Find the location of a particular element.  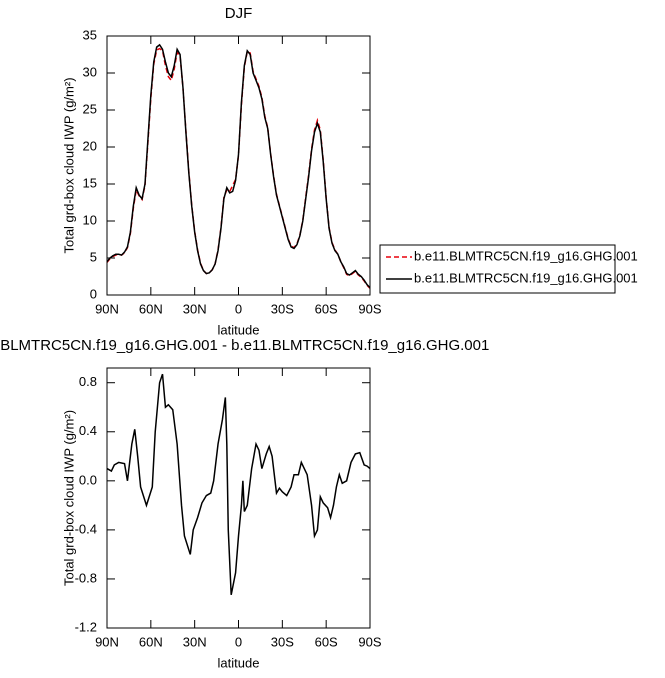

chart-title: DJF is located at coordinates (239, 13).